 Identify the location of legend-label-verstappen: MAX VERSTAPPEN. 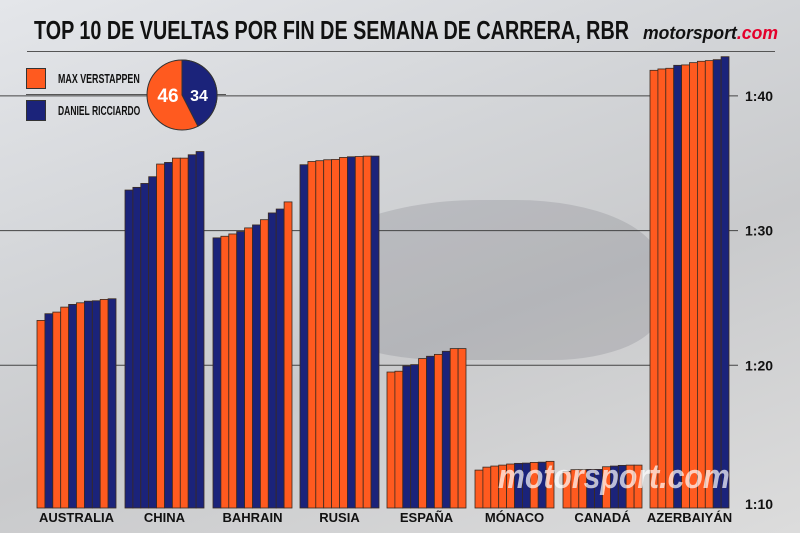
(99, 78).